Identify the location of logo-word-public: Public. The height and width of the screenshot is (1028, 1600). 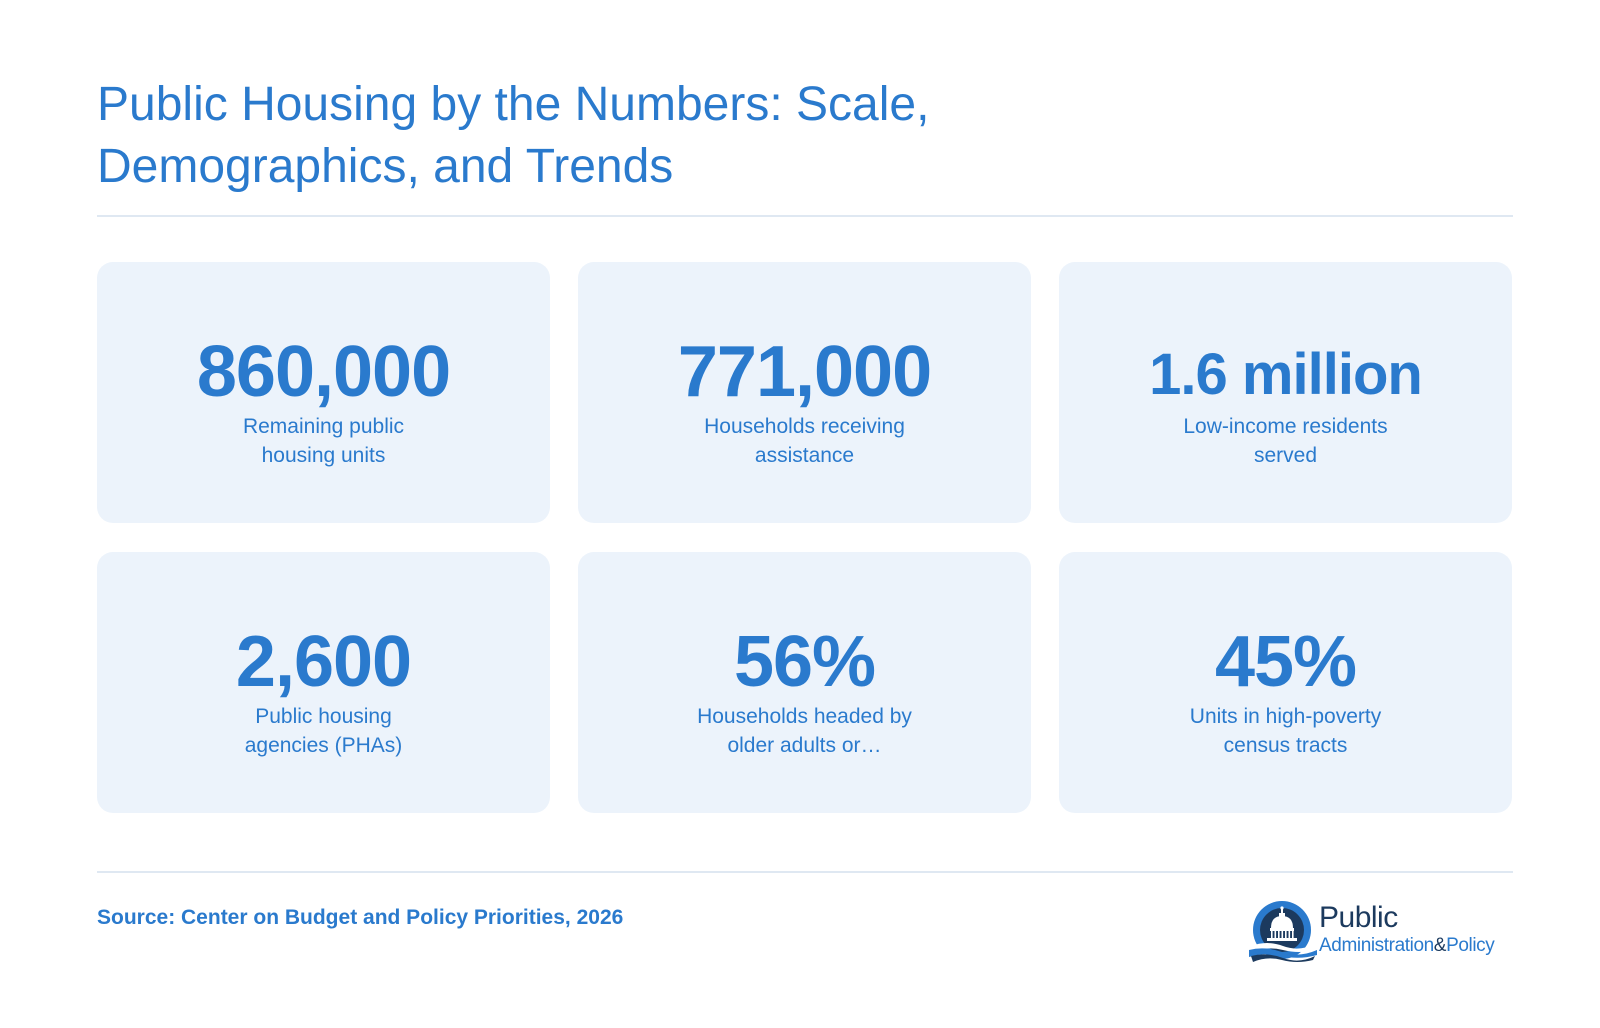
(1358, 917).